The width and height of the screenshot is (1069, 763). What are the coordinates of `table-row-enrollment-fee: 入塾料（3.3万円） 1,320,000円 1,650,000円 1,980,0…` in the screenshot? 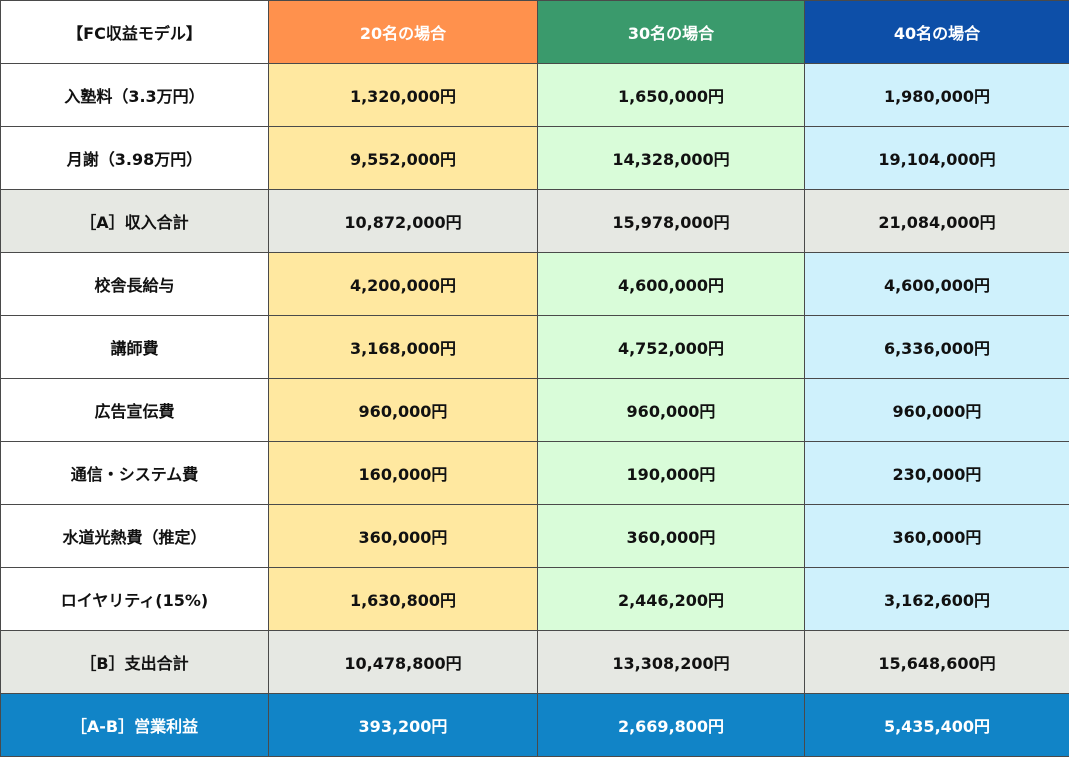 It's located at (534, 95).